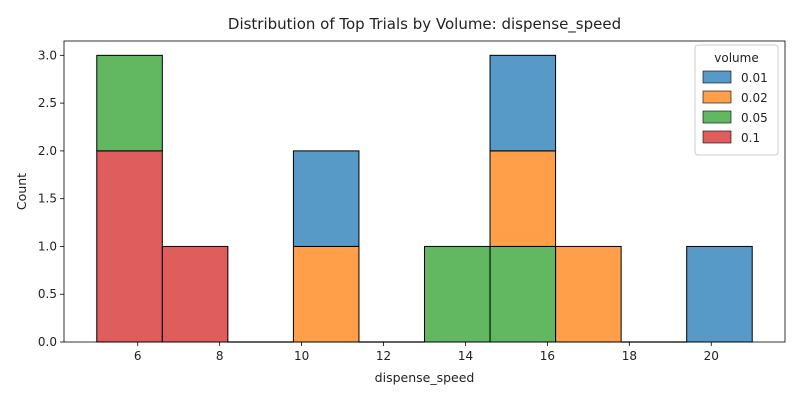 This screenshot has height=400, width=800. Describe the element at coordinates (754, 78) in the screenshot. I see `legend-label-0_01: 0.01` at that location.